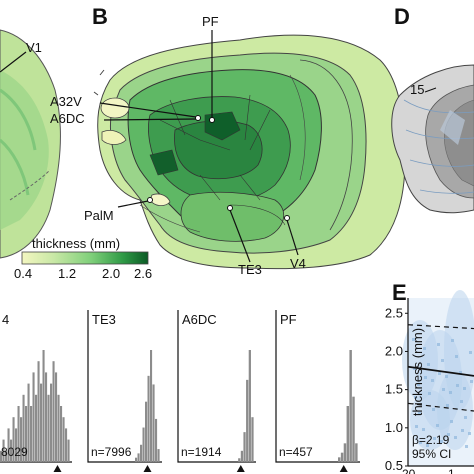  I want to click on histogram-title: TE3, so click(104, 319).